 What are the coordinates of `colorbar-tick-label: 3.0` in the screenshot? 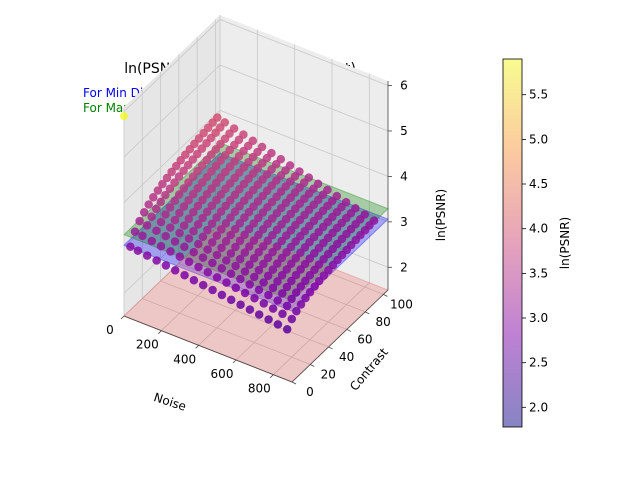 It's located at (538, 318).